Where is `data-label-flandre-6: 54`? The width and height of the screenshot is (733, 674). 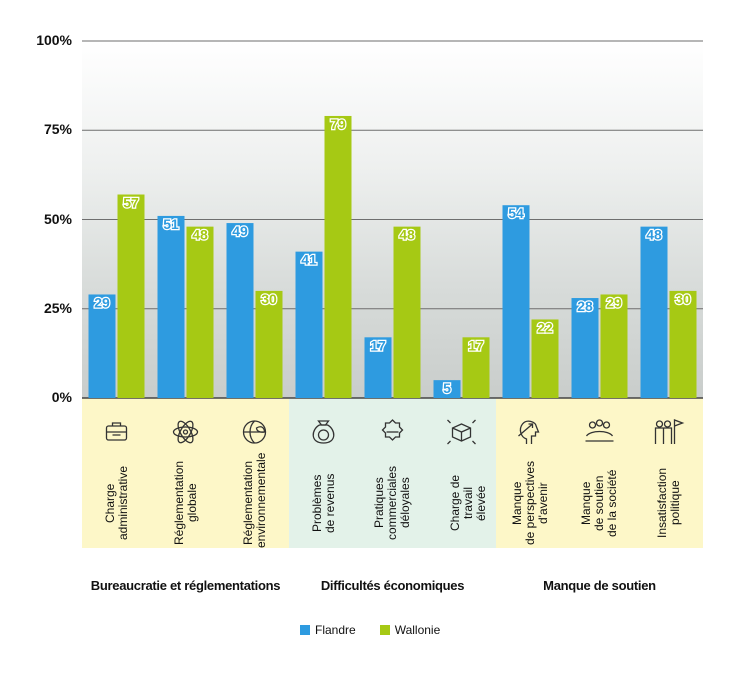 data-label-flandre-6: 54 is located at coordinates (516, 213).